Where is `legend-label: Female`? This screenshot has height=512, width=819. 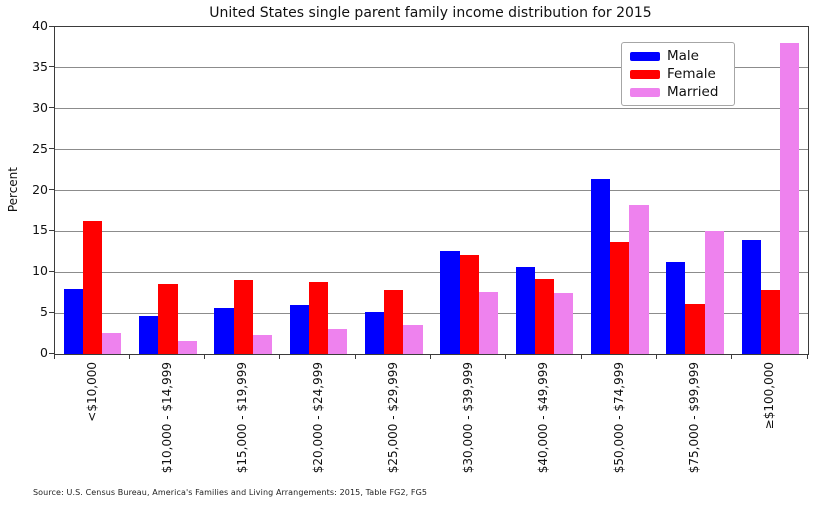
legend-label: Female is located at coordinates (691, 74).